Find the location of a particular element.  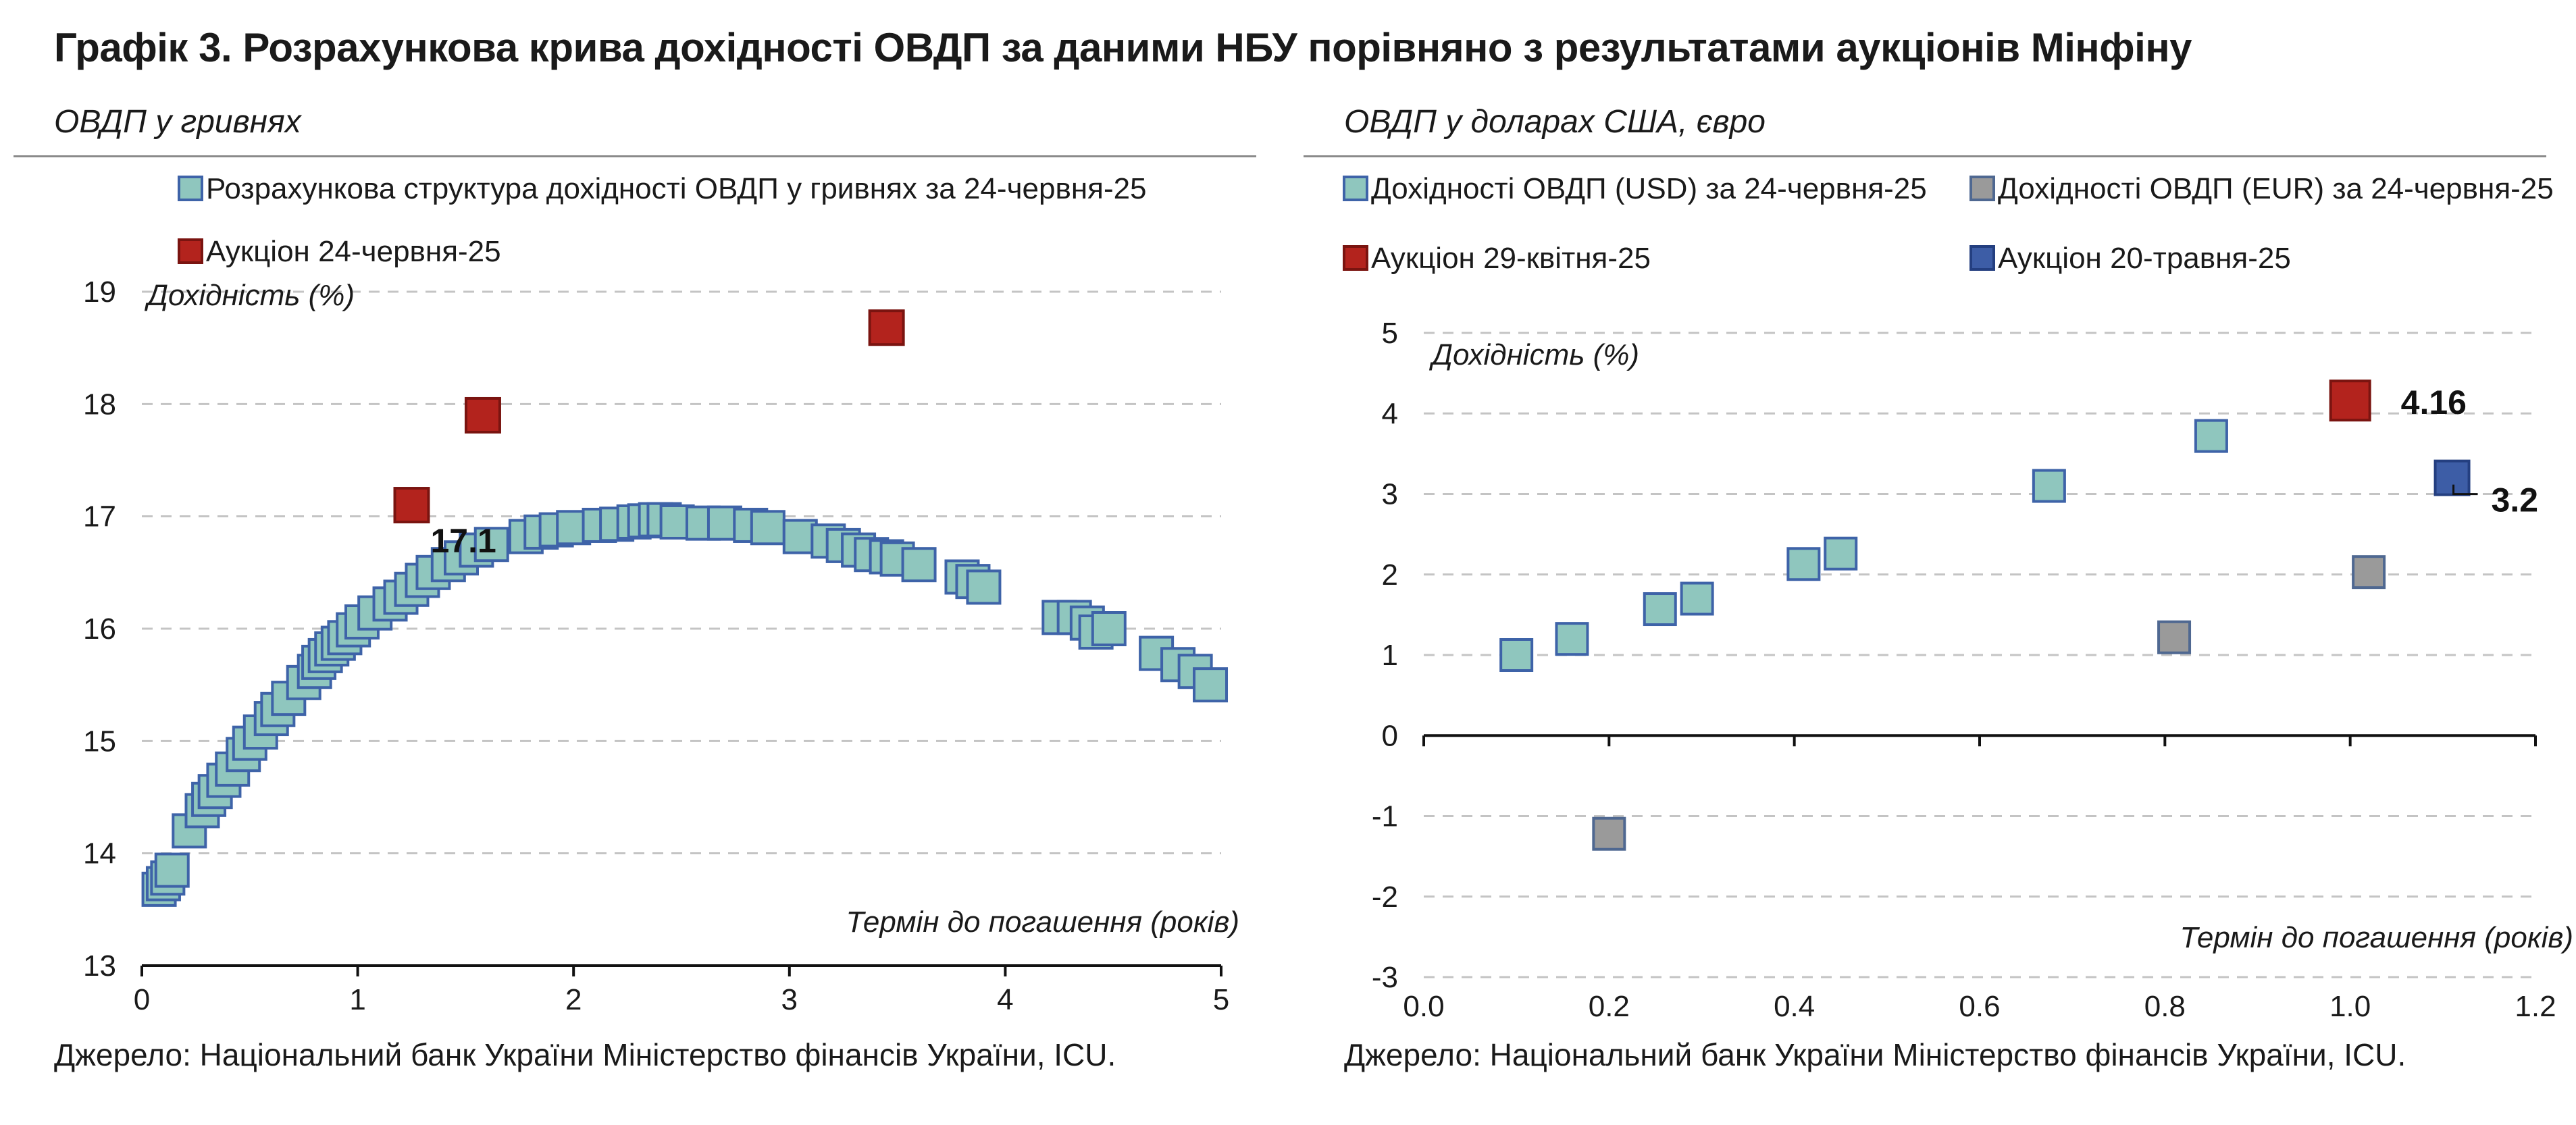

x-tick-label: 2 is located at coordinates (573, 1000).